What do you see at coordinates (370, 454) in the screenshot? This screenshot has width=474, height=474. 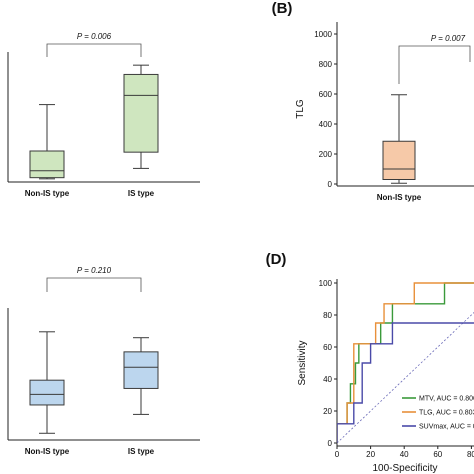 I see `x-tick-label: 20` at bounding box center [370, 454].